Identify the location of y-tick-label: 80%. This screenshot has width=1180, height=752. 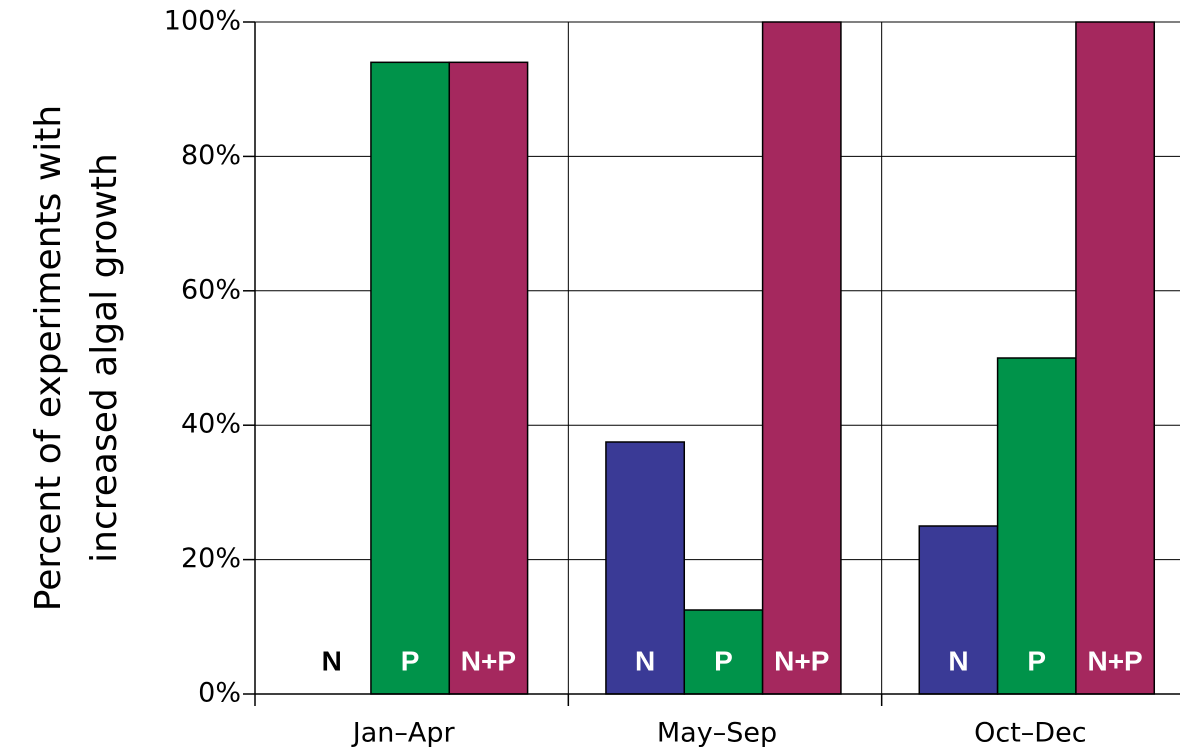
(211, 155).